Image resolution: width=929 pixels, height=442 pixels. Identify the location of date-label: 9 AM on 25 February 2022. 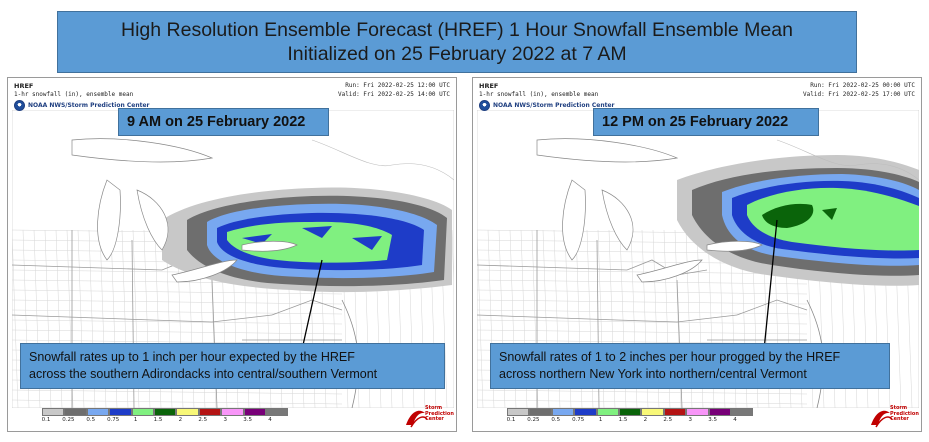
(223, 122).